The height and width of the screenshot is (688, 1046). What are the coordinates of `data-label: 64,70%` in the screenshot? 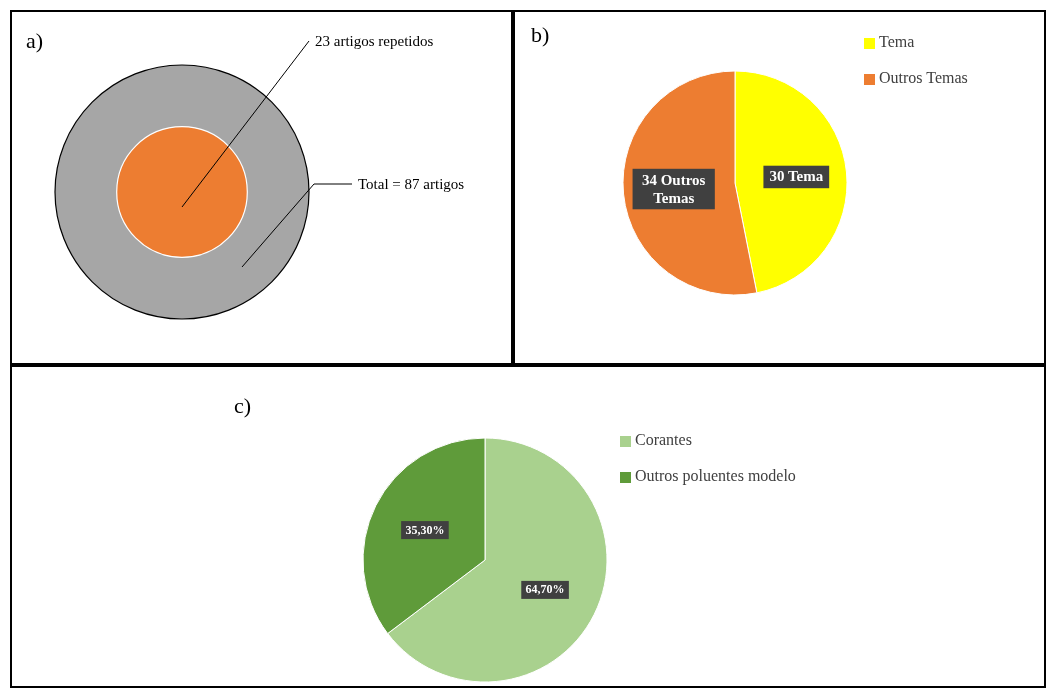 It's located at (545, 589).